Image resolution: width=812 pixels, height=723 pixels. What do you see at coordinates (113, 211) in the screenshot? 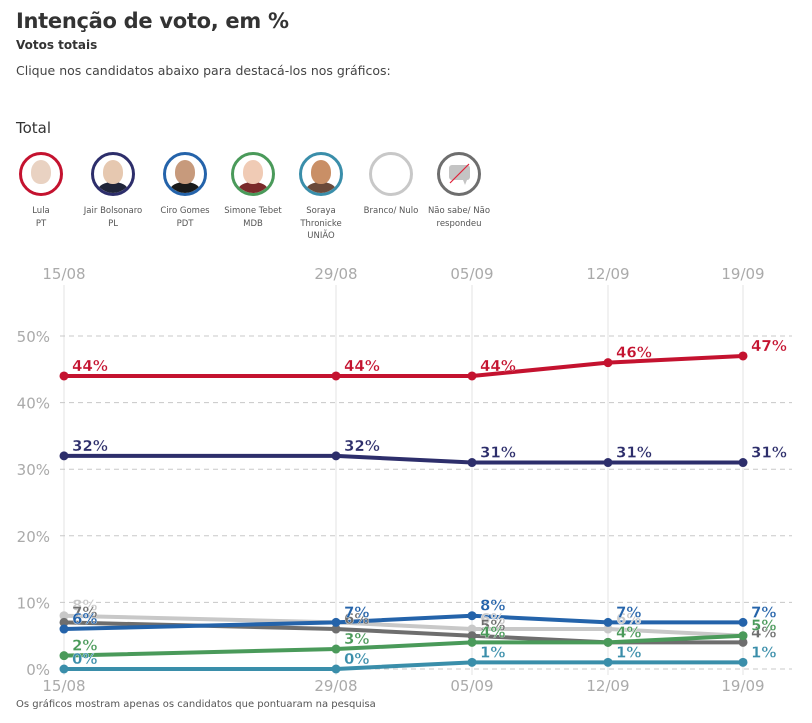
I see `candidate-name: Jair Bolsonaro` at bounding box center [113, 211].